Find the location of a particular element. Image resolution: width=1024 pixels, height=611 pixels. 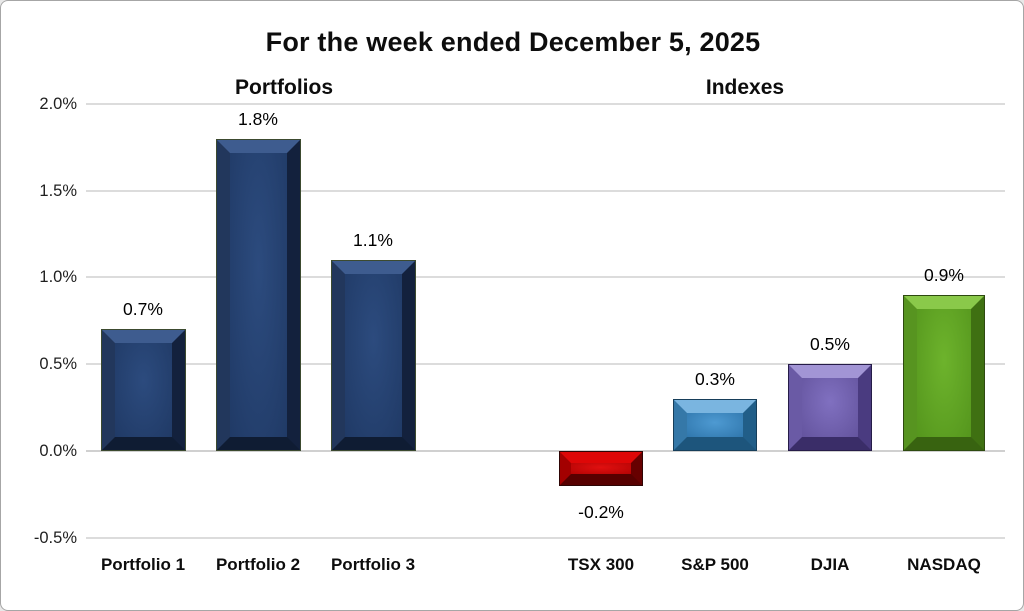

bar-nasdaq is located at coordinates (944, 372).